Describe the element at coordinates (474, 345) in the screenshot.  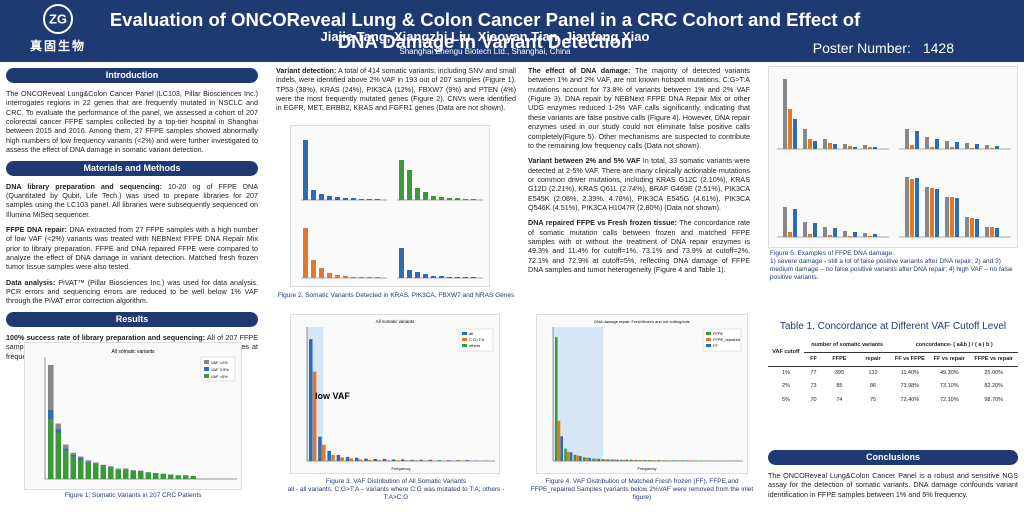
I see `fig3-legend-others: others` at that location.